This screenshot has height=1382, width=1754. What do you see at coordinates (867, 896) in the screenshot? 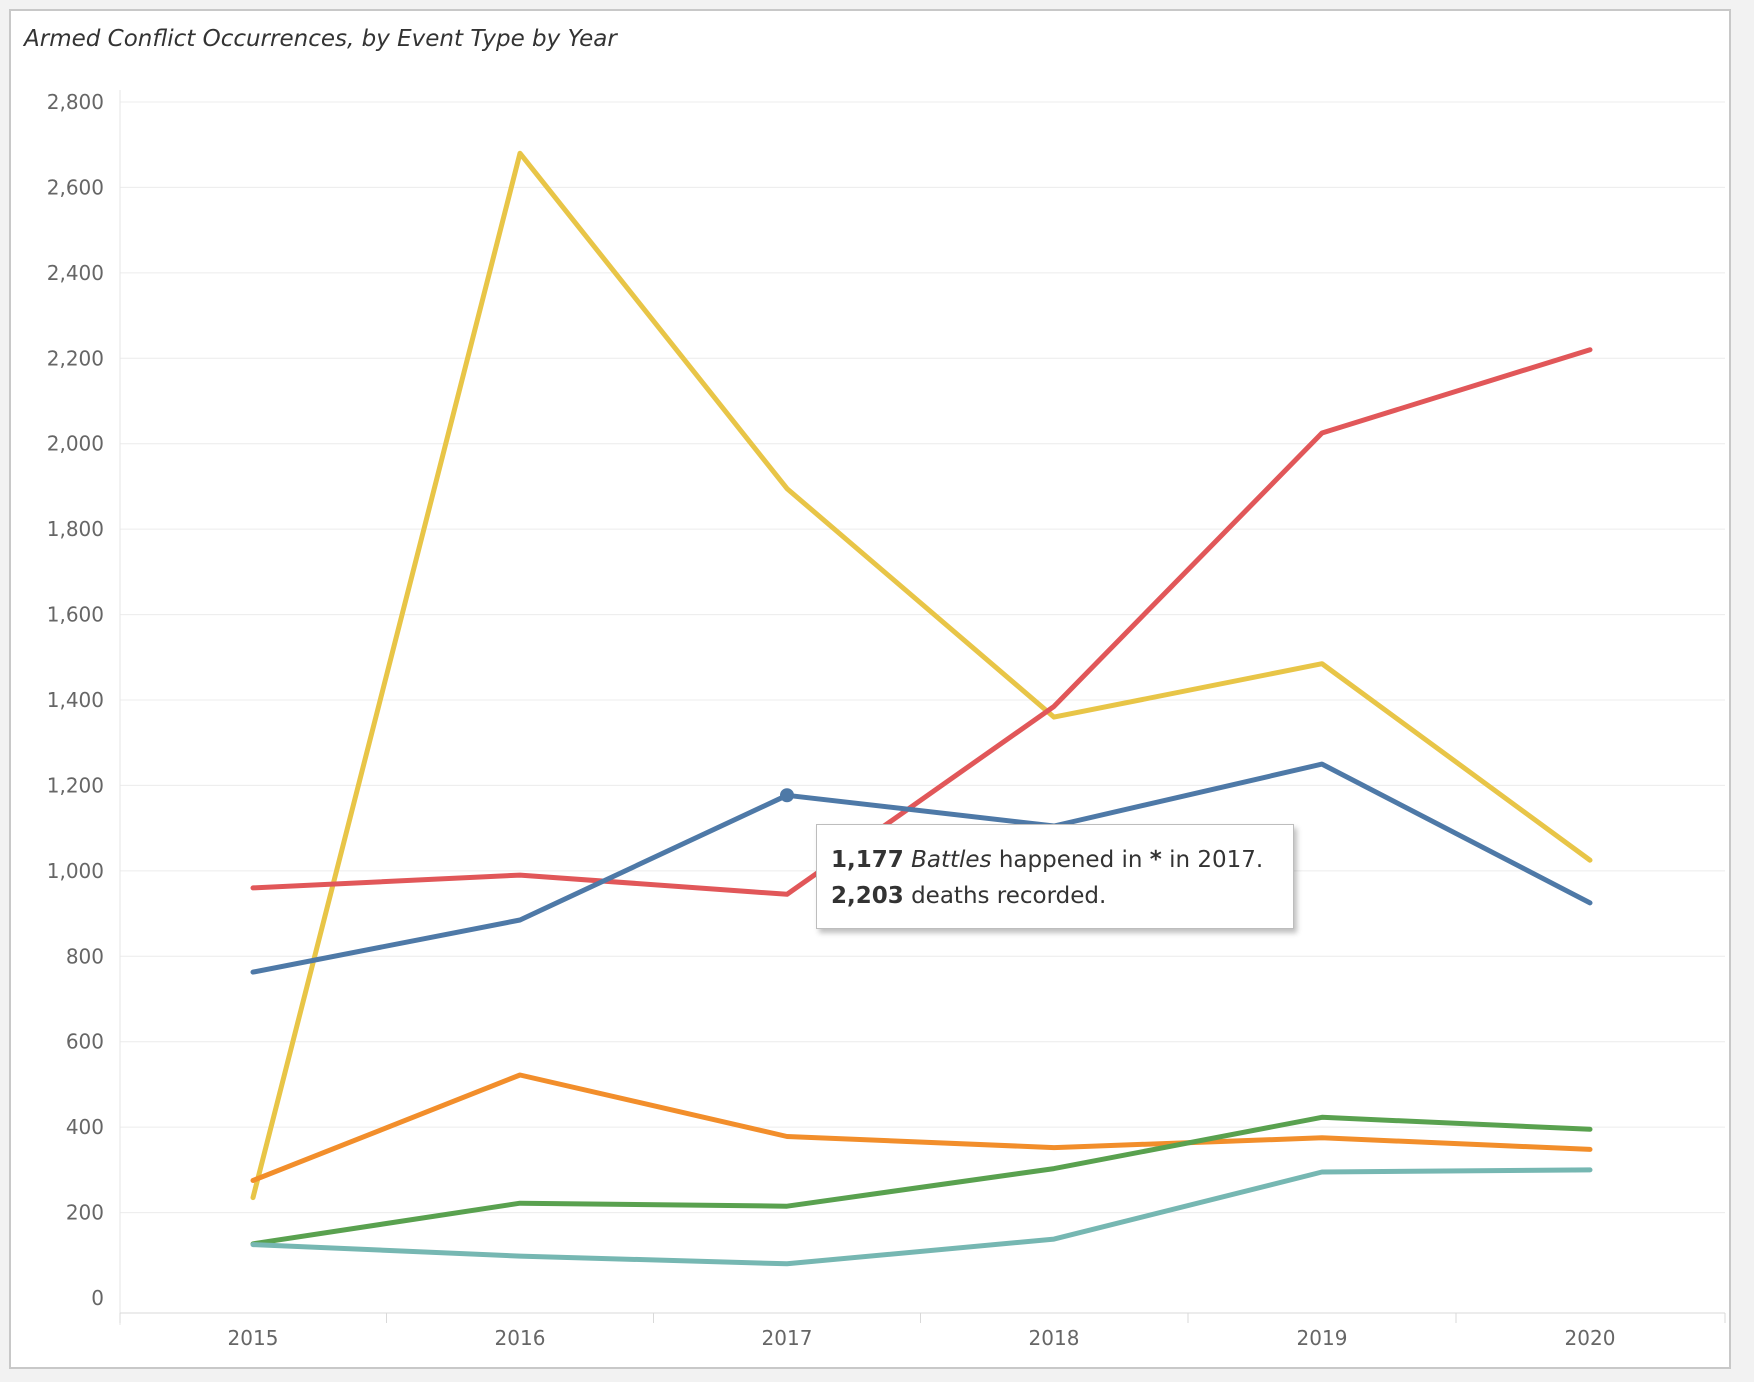
I see `tooltip-deaths: 2,203` at bounding box center [867, 896].